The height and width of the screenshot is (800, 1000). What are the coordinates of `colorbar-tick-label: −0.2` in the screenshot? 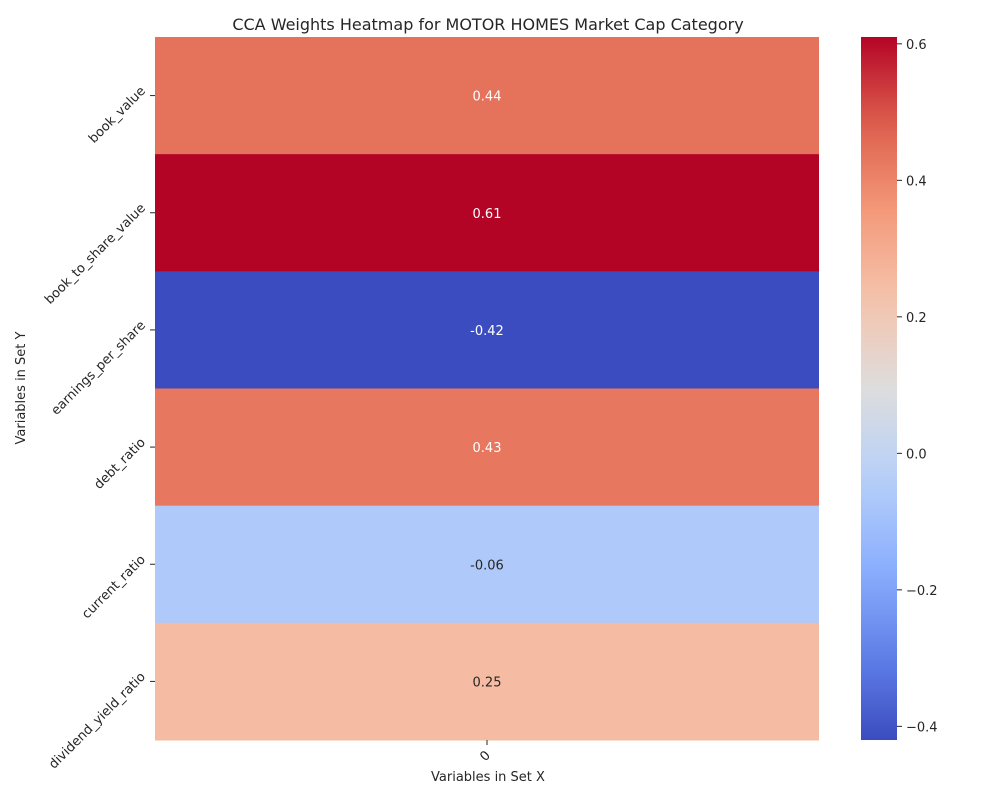 It's located at (922, 591).